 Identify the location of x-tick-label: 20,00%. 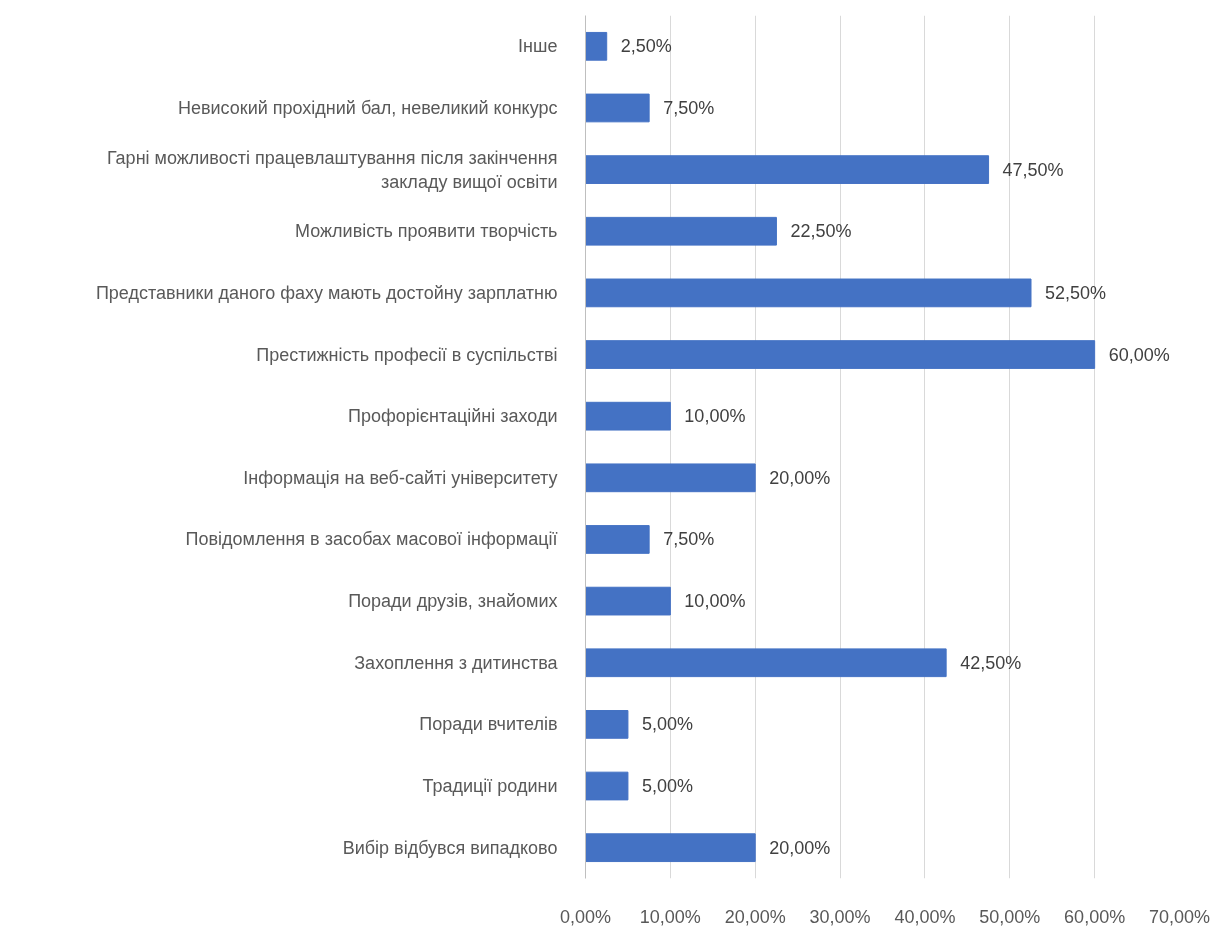
(755, 916).